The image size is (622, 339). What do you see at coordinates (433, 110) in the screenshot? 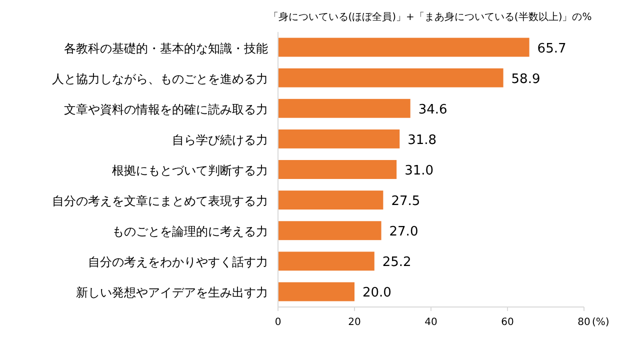
I see `data-label: 34.6` at bounding box center [433, 110].